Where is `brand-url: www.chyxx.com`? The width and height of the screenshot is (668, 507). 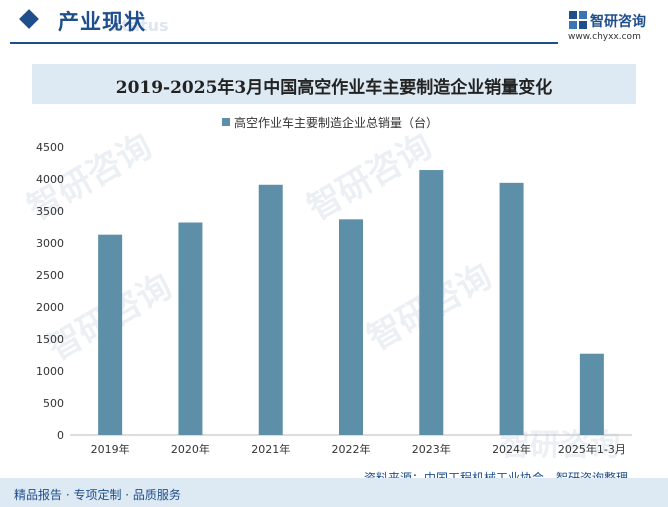 brand-url: www.chyxx.com is located at coordinates (604, 37).